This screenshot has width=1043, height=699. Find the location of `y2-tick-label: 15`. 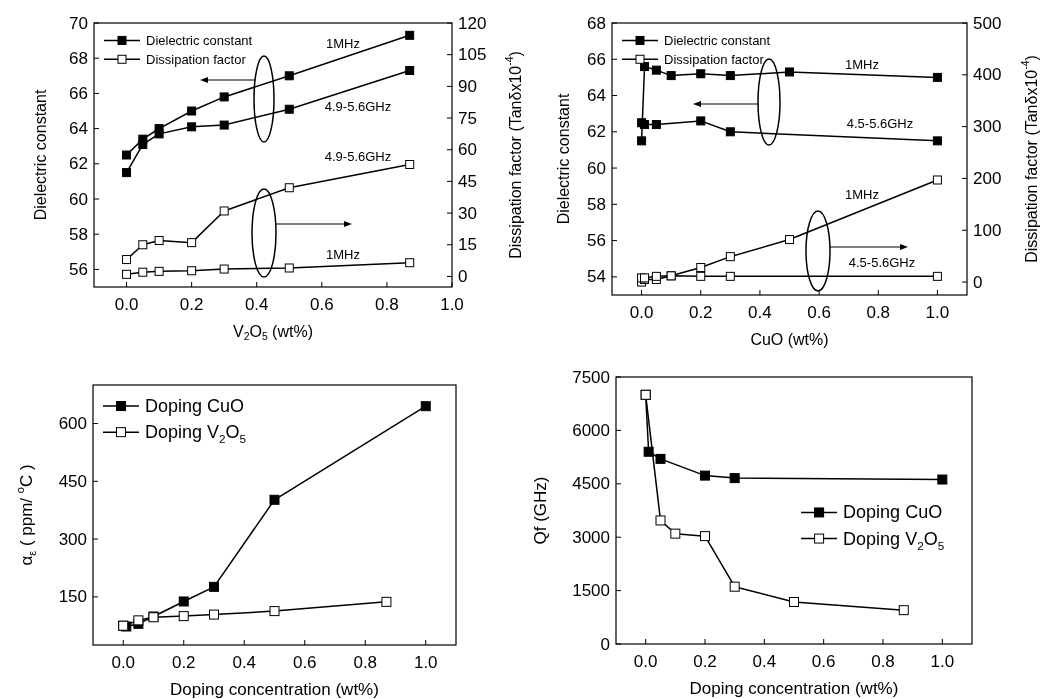

y2-tick-label: 15 is located at coordinates (467, 245).